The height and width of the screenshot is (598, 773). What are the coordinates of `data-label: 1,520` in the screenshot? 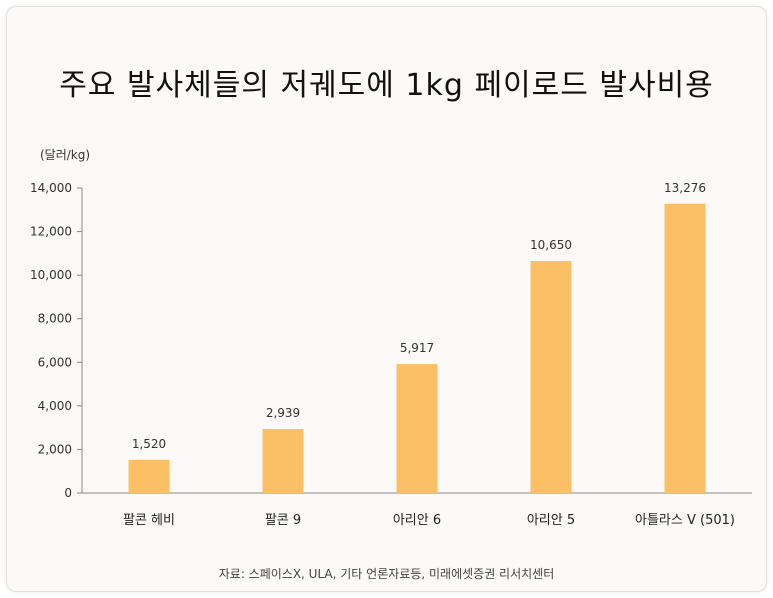 It's located at (149, 444).